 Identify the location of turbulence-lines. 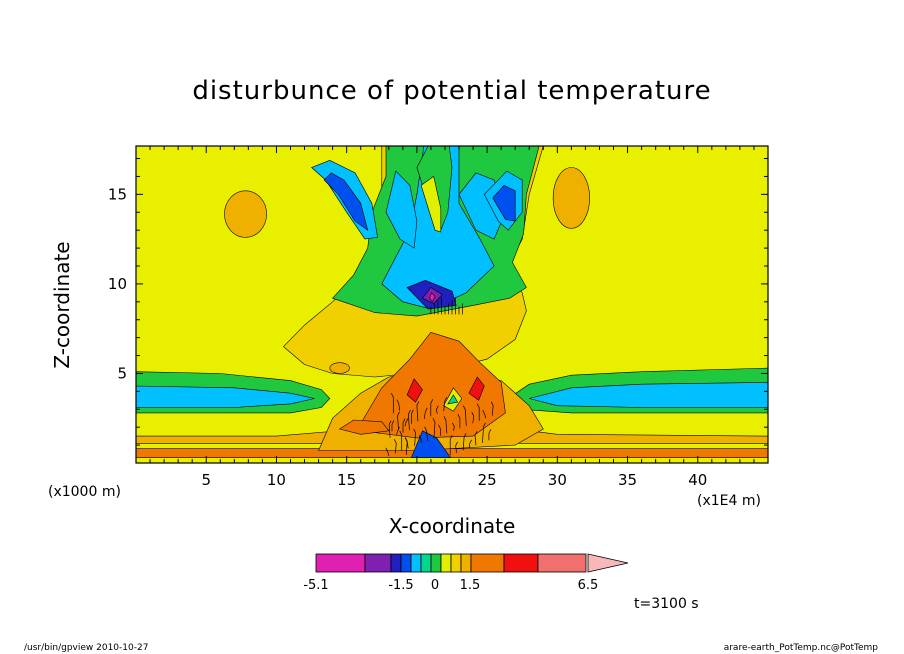
(439, 376).